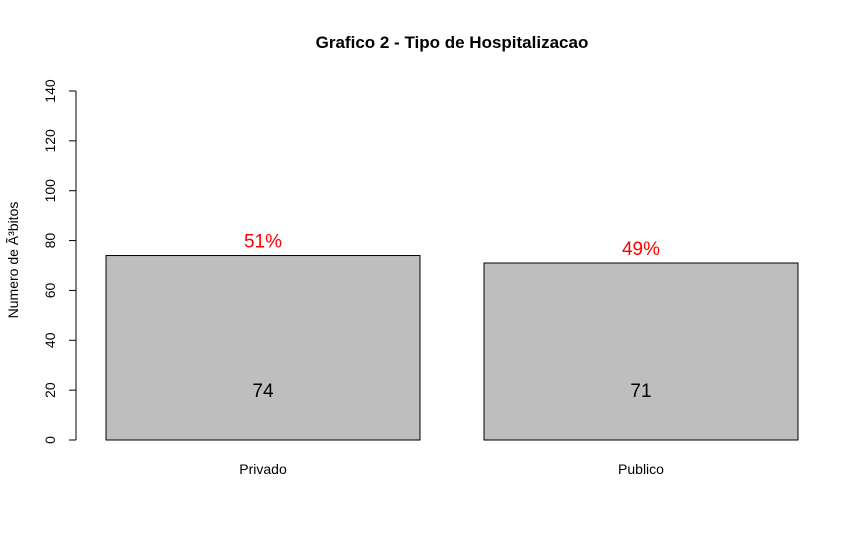  Describe the element at coordinates (263, 469) in the screenshot. I see `x-category-label: Privado` at that location.